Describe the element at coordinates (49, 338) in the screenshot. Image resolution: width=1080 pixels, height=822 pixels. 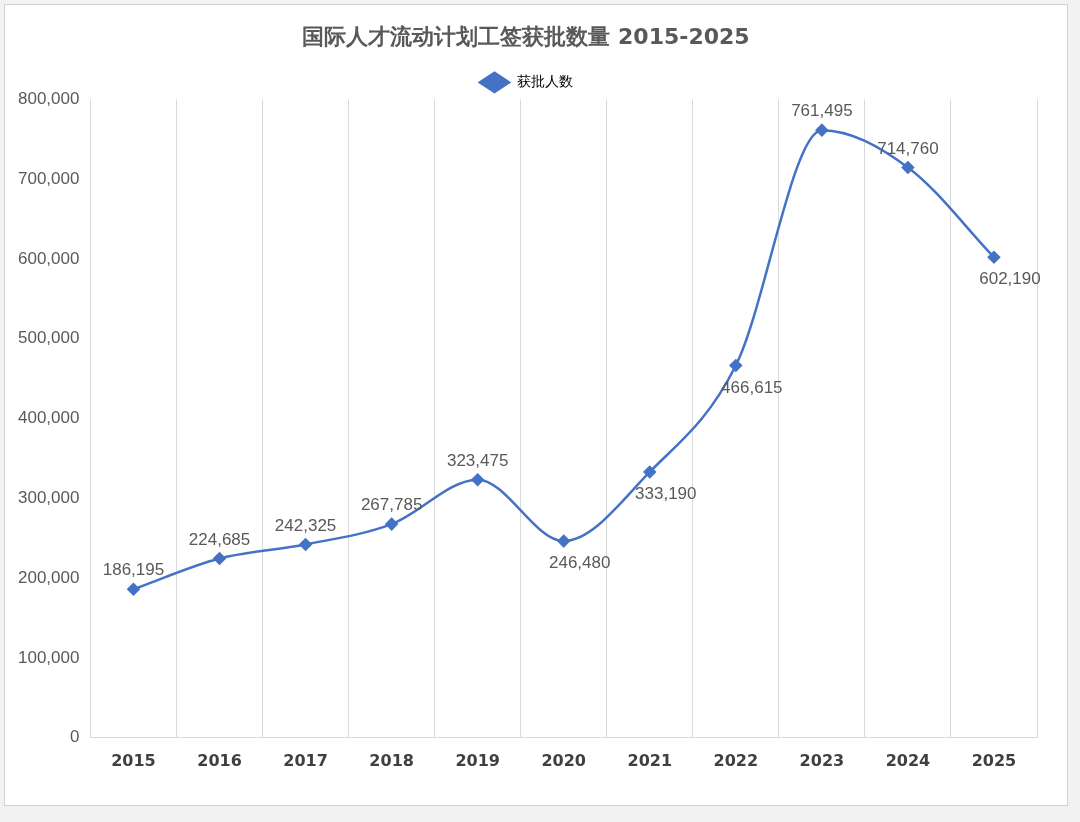
I see `y-tick-label: 500,000` at that location.